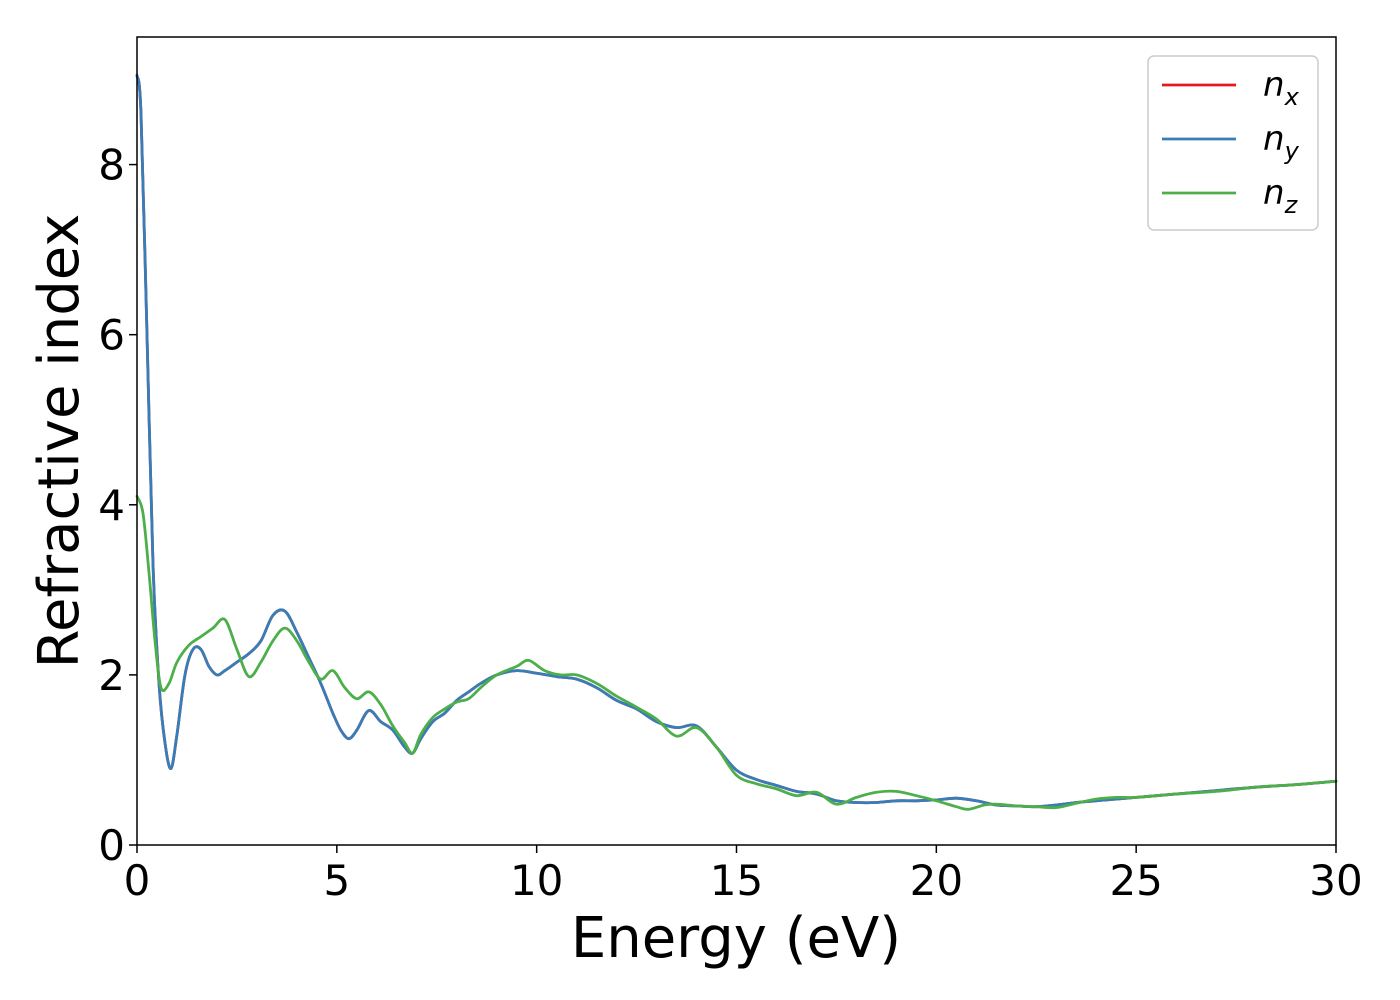 The image size is (1400, 1000). I want to click on legend: nx ny nz, so click(1233, 143).